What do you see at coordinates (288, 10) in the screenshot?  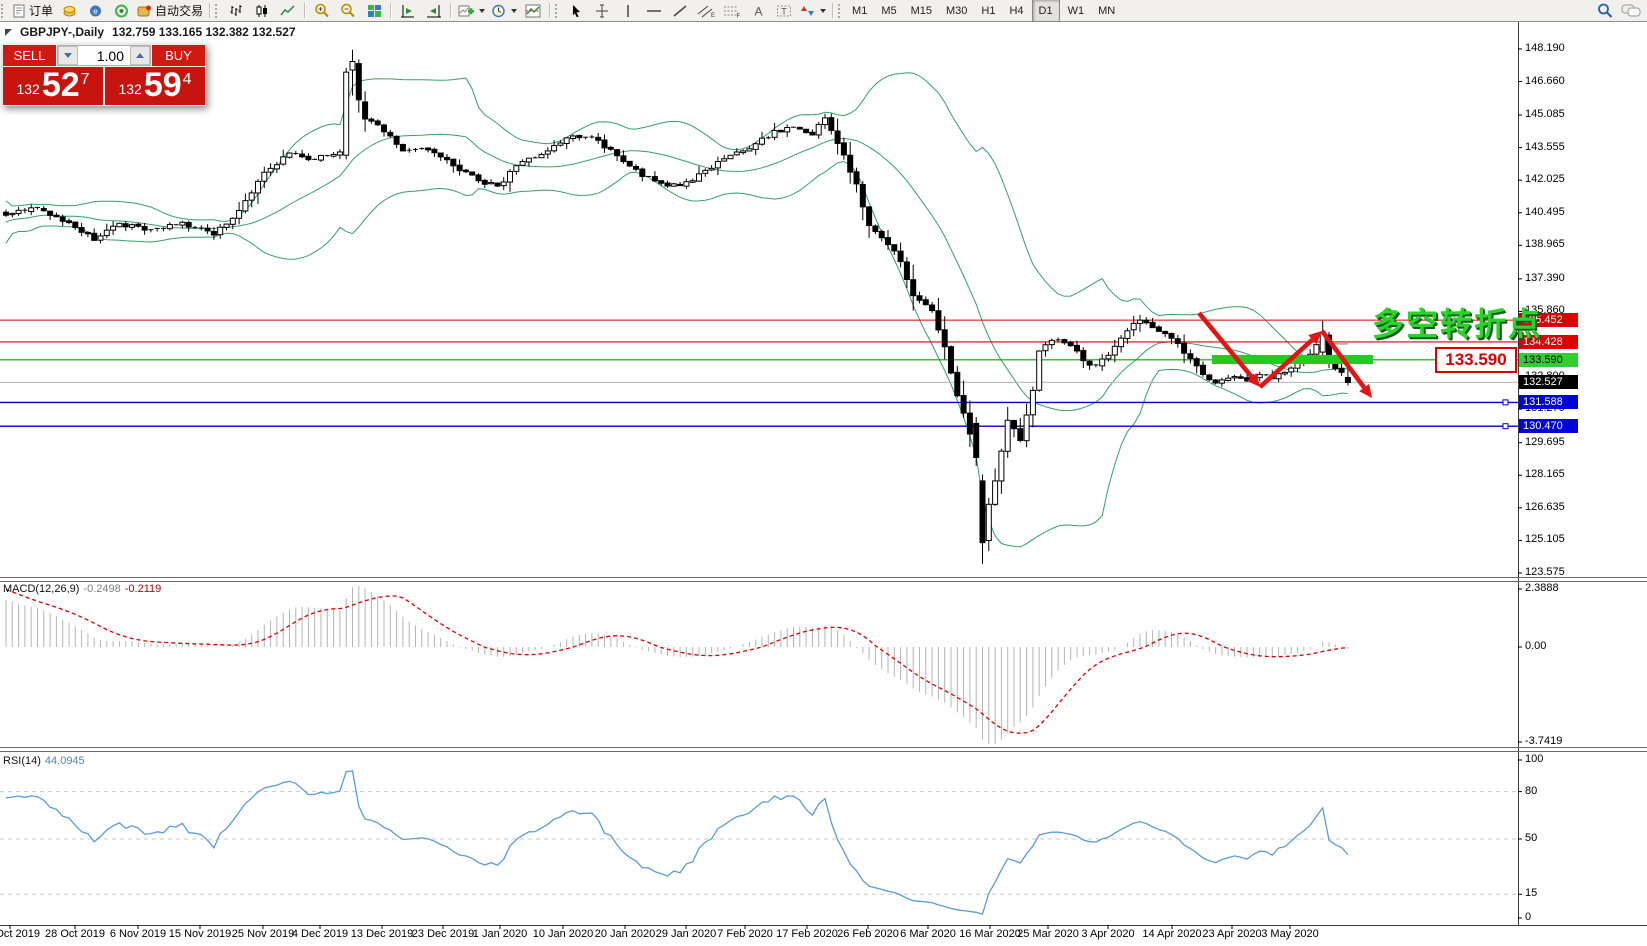 I see `chart-line-button` at bounding box center [288, 10].